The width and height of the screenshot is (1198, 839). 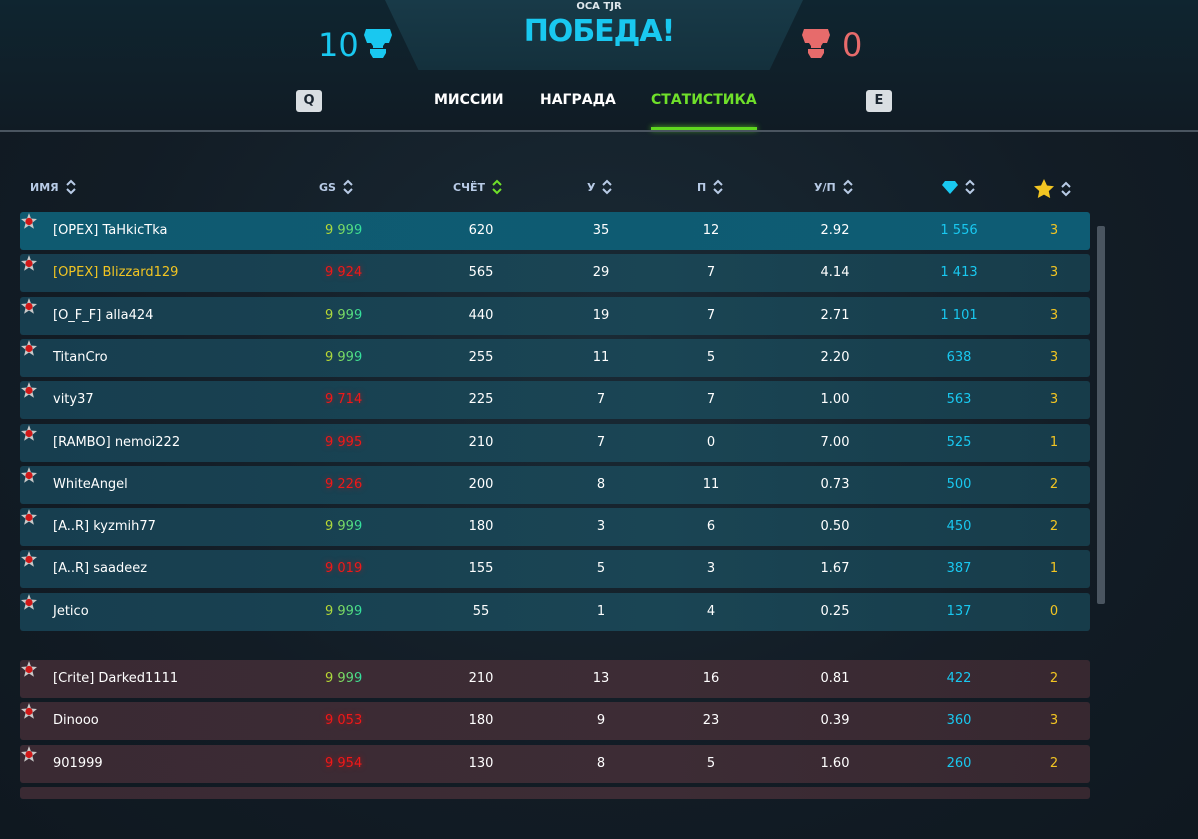 What do you see at coordinates (80, 357) in the screenshot?
I see `player-name: TitanCro` at bounding box center [80, 357].